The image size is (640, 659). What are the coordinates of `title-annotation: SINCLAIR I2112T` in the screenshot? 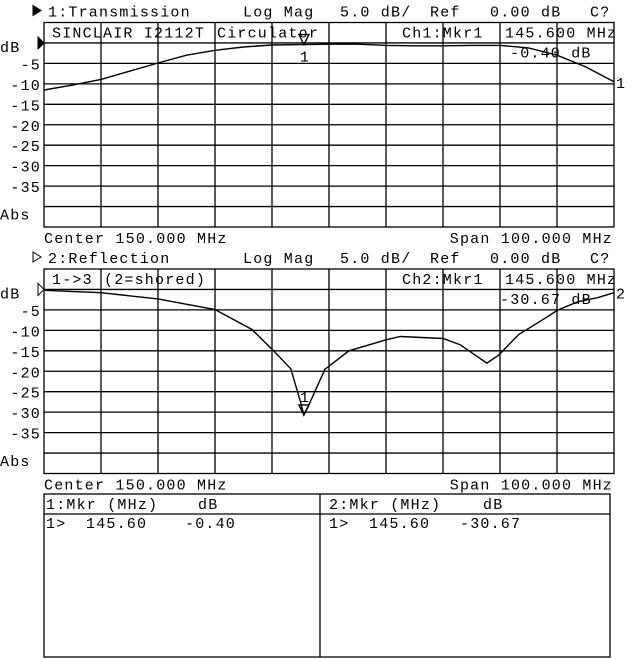 It's located at (128, 34).